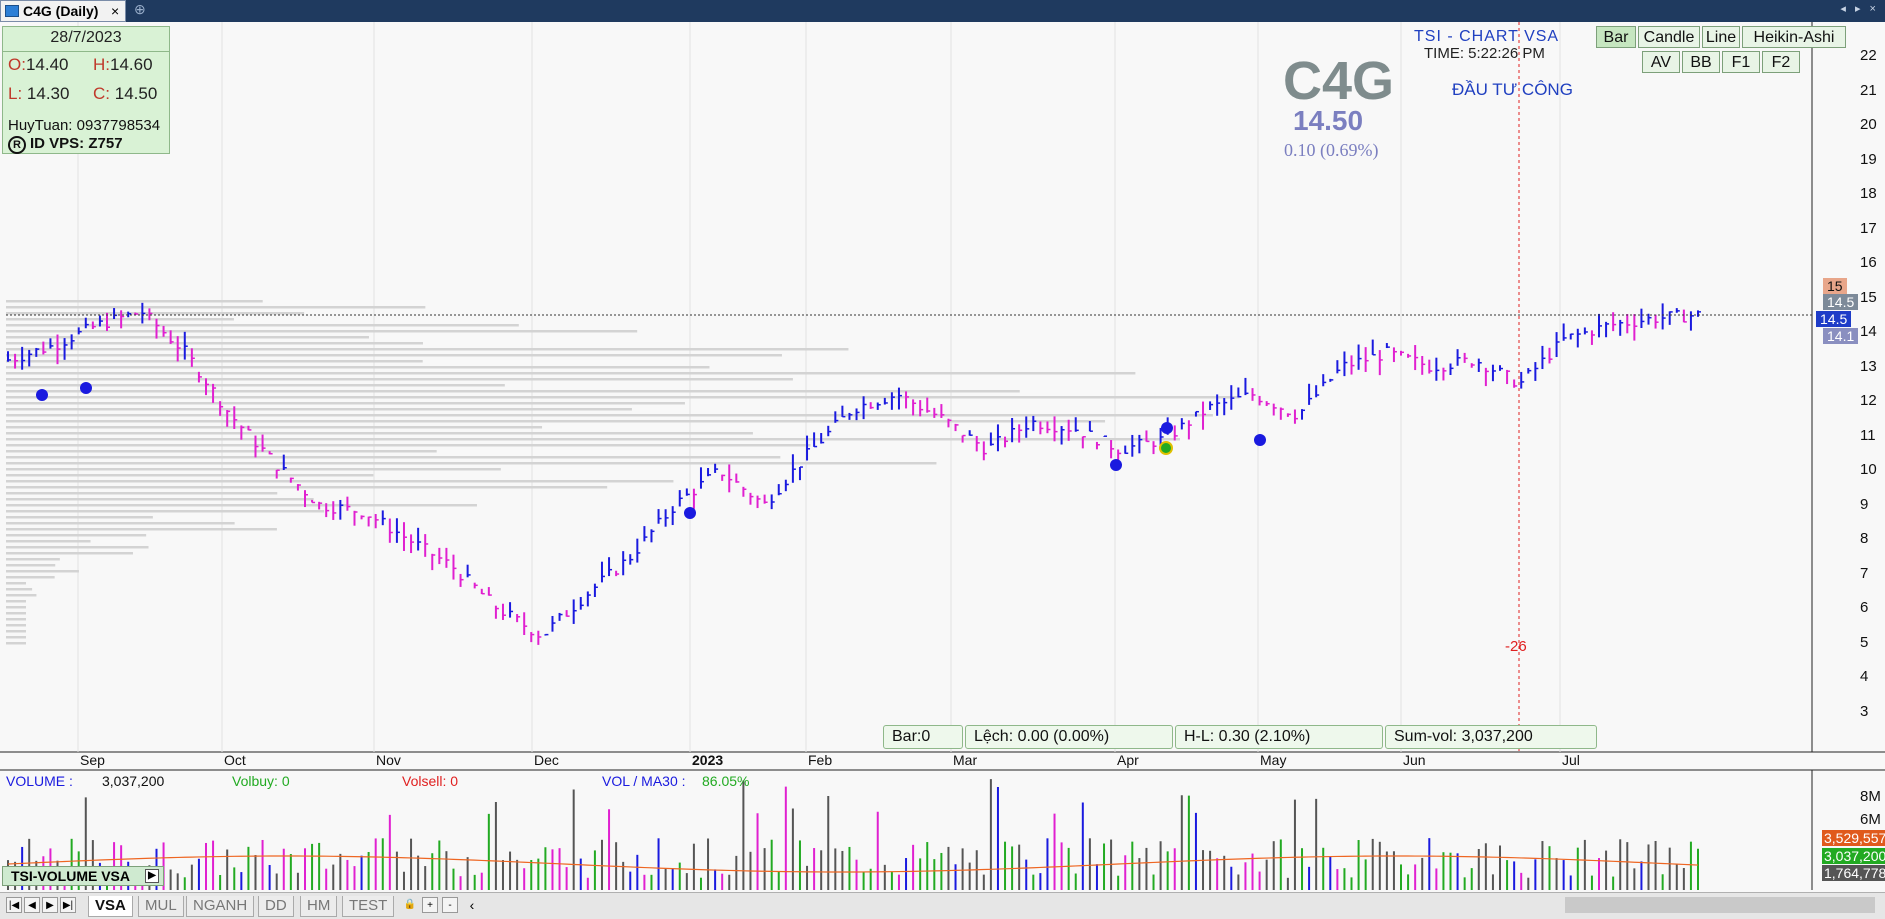  I want to click on price-tag-current: 14.5, so click(1834, 319).